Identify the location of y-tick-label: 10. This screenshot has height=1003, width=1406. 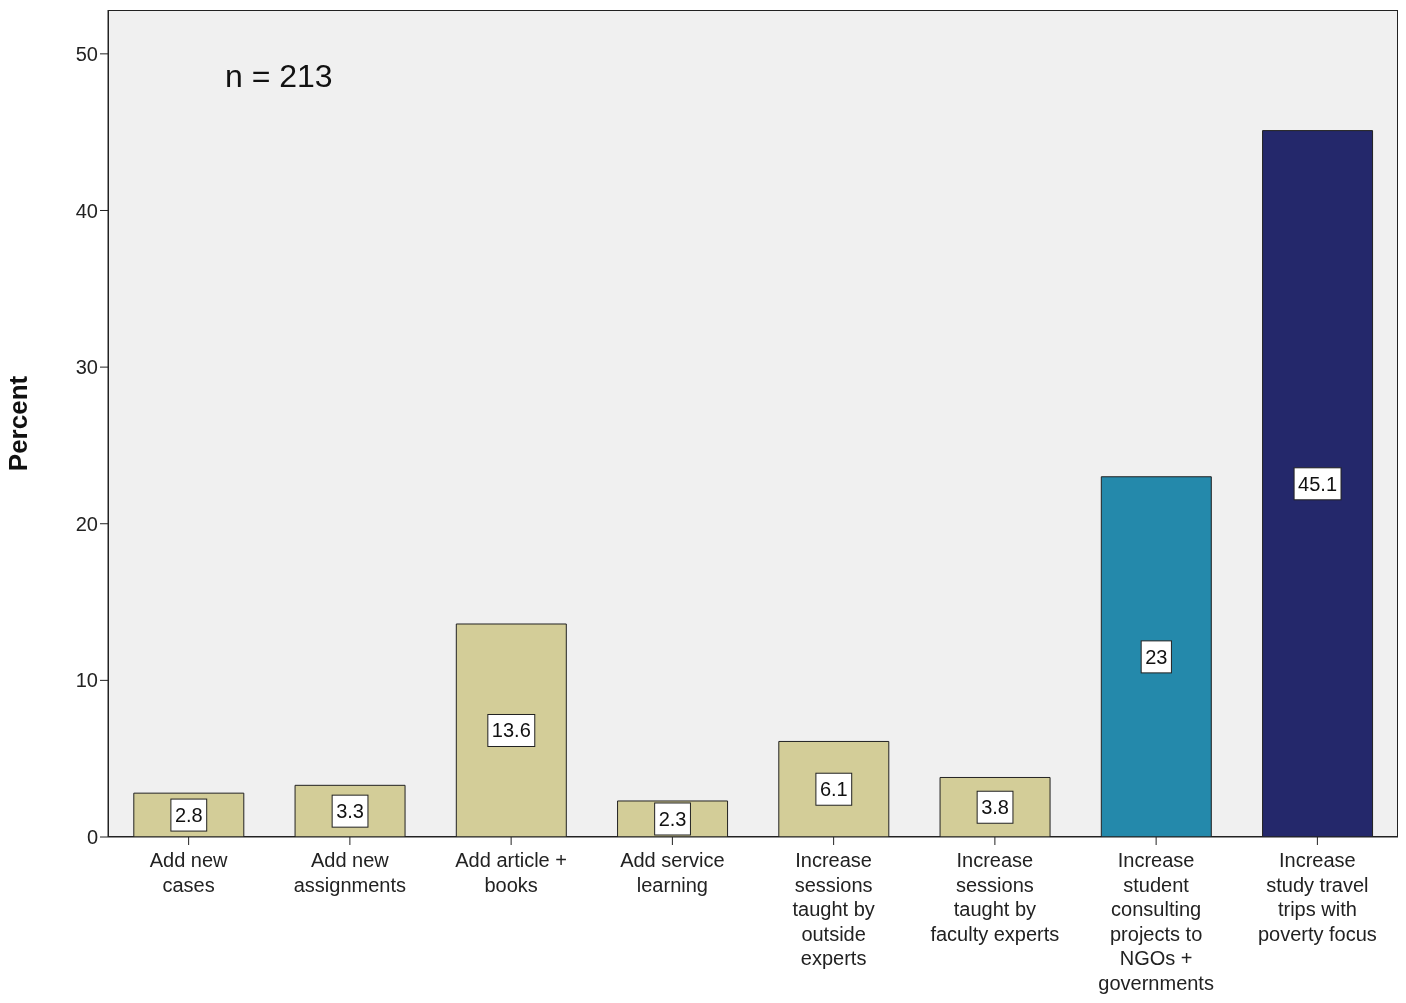
(86, 680).